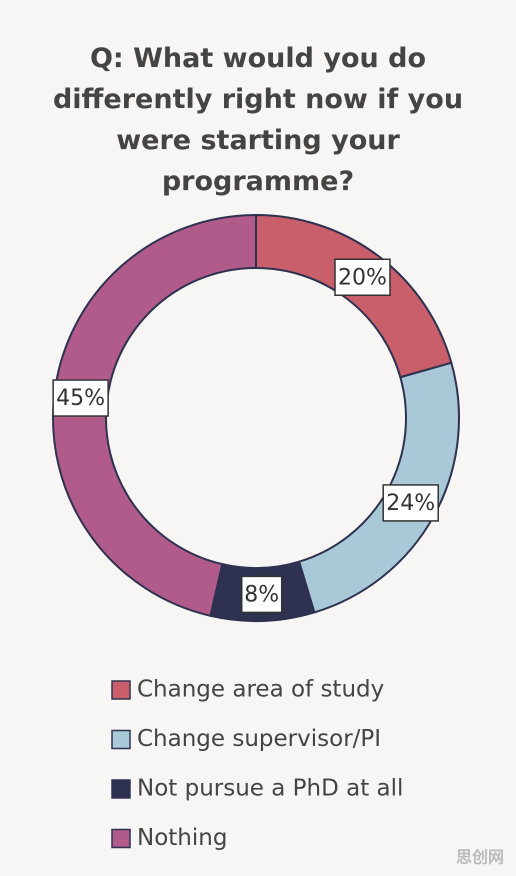  Describe the element at coordinates (480, 857) in the screenshot. I see `watermark: 思创网` at that location.